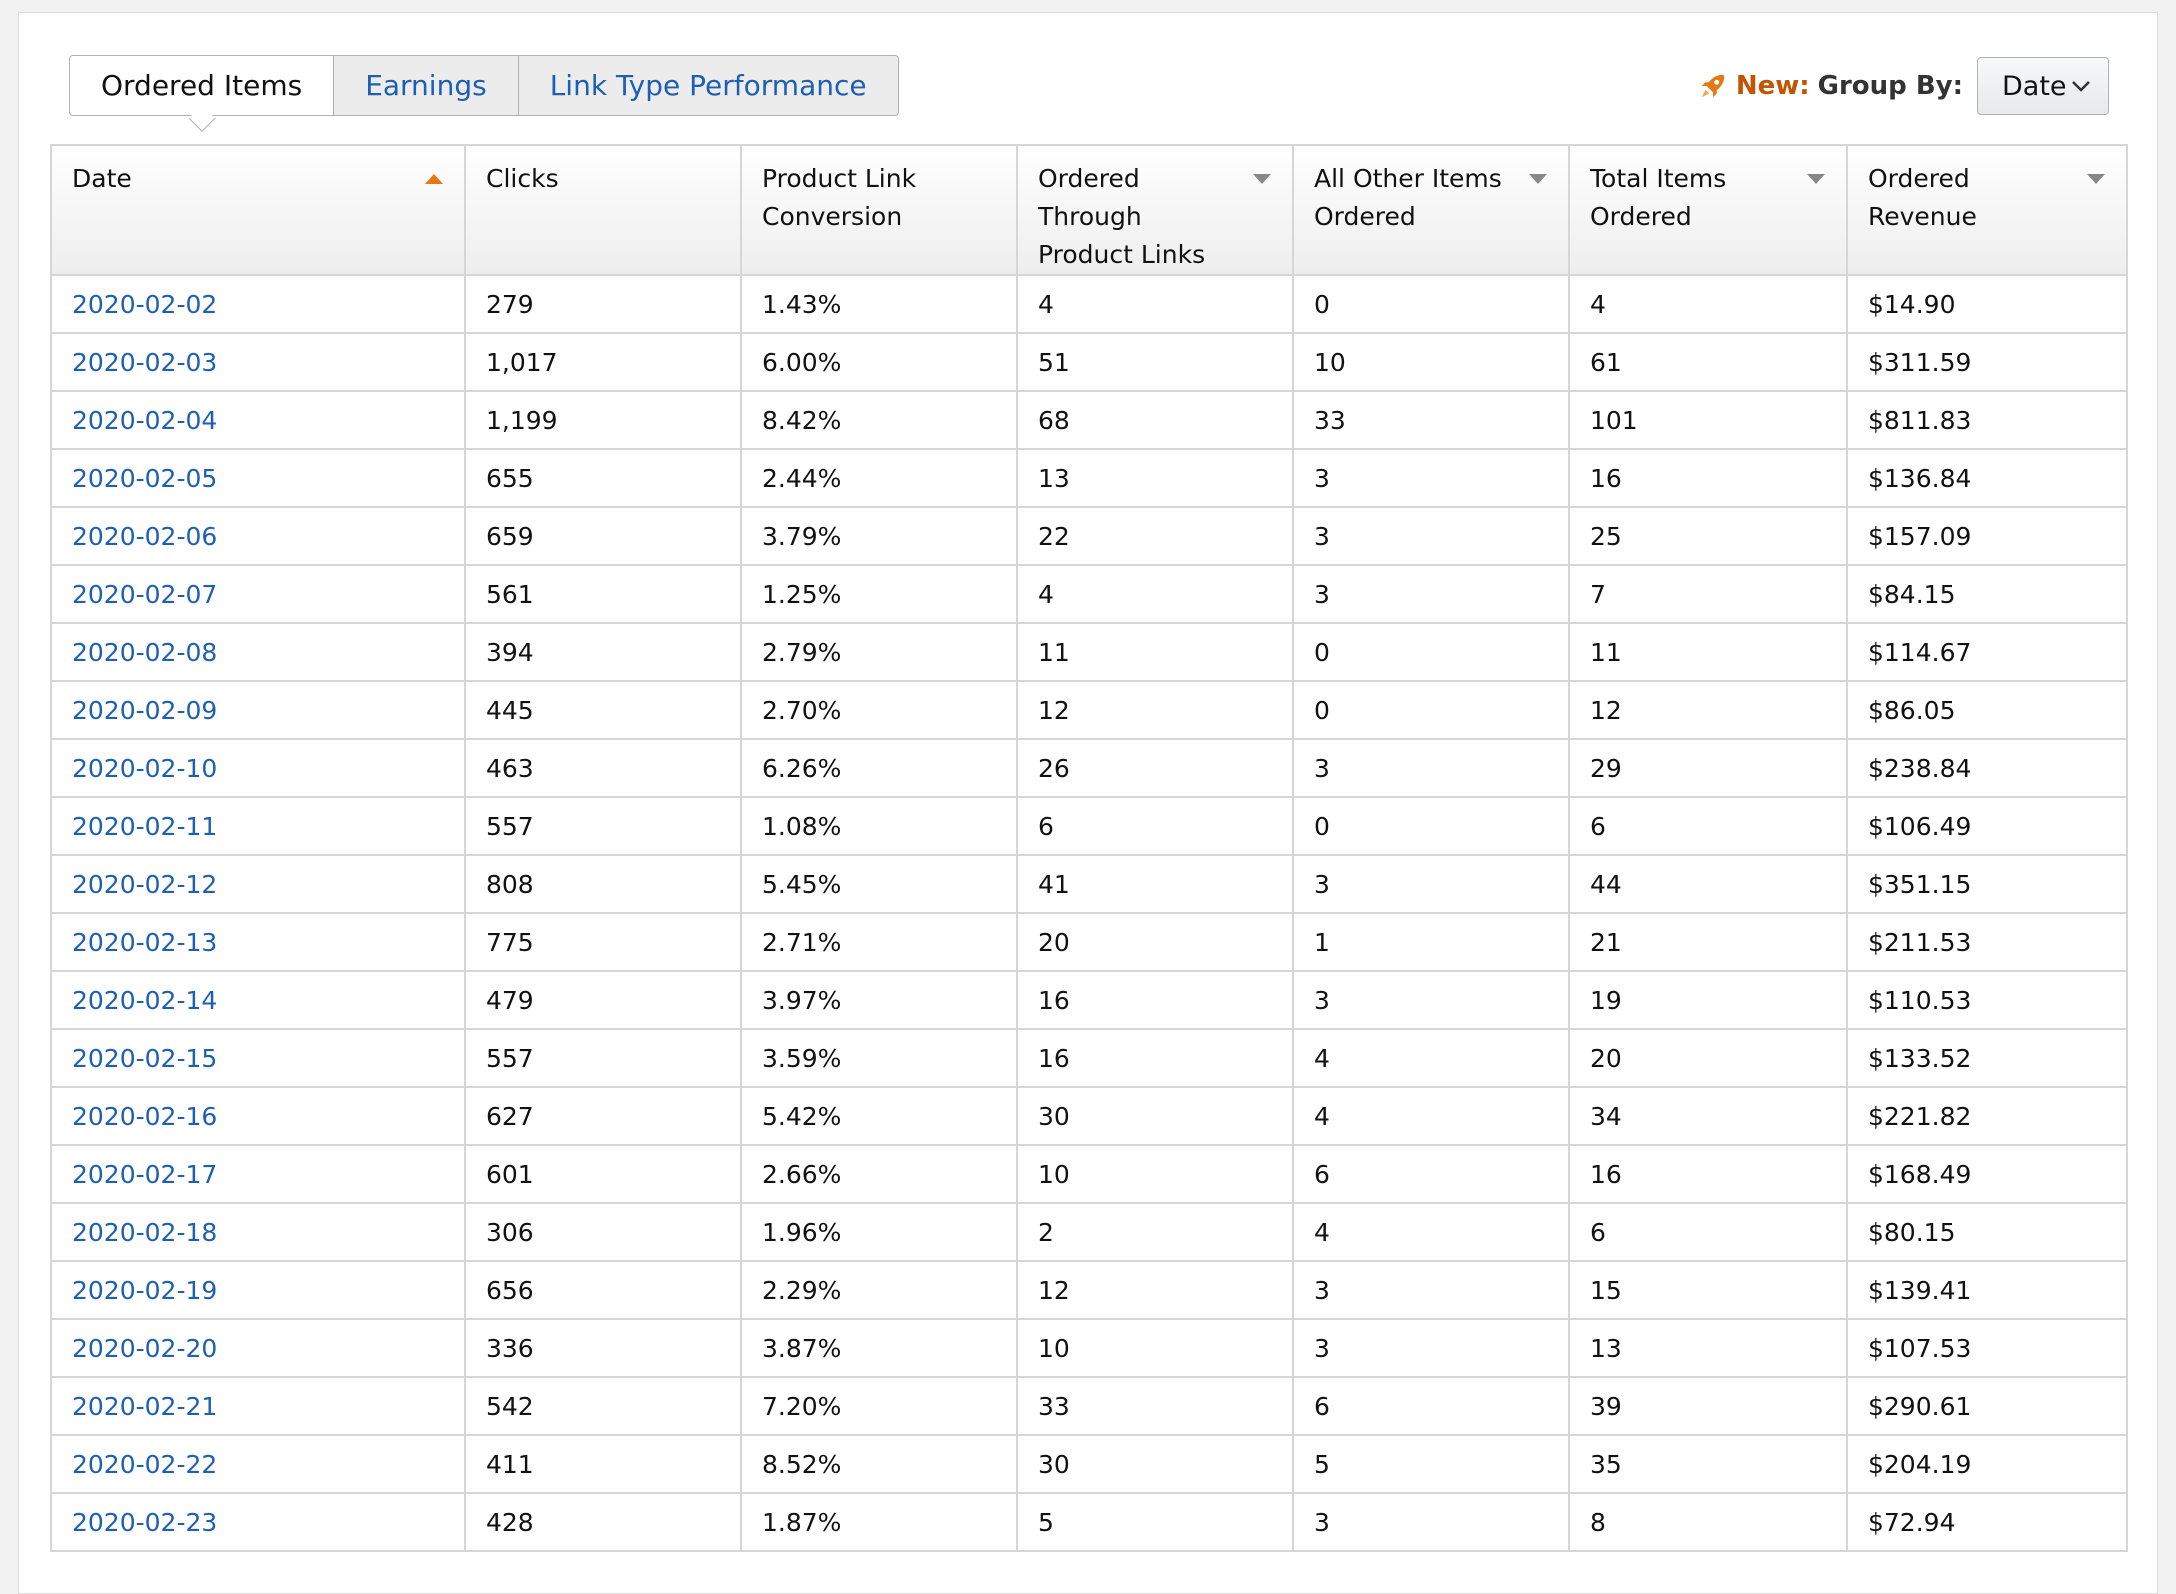 The width and height of the screenshot is (2176, 1594). I want to click on column-header-label: Clicks, so click(522, 178).